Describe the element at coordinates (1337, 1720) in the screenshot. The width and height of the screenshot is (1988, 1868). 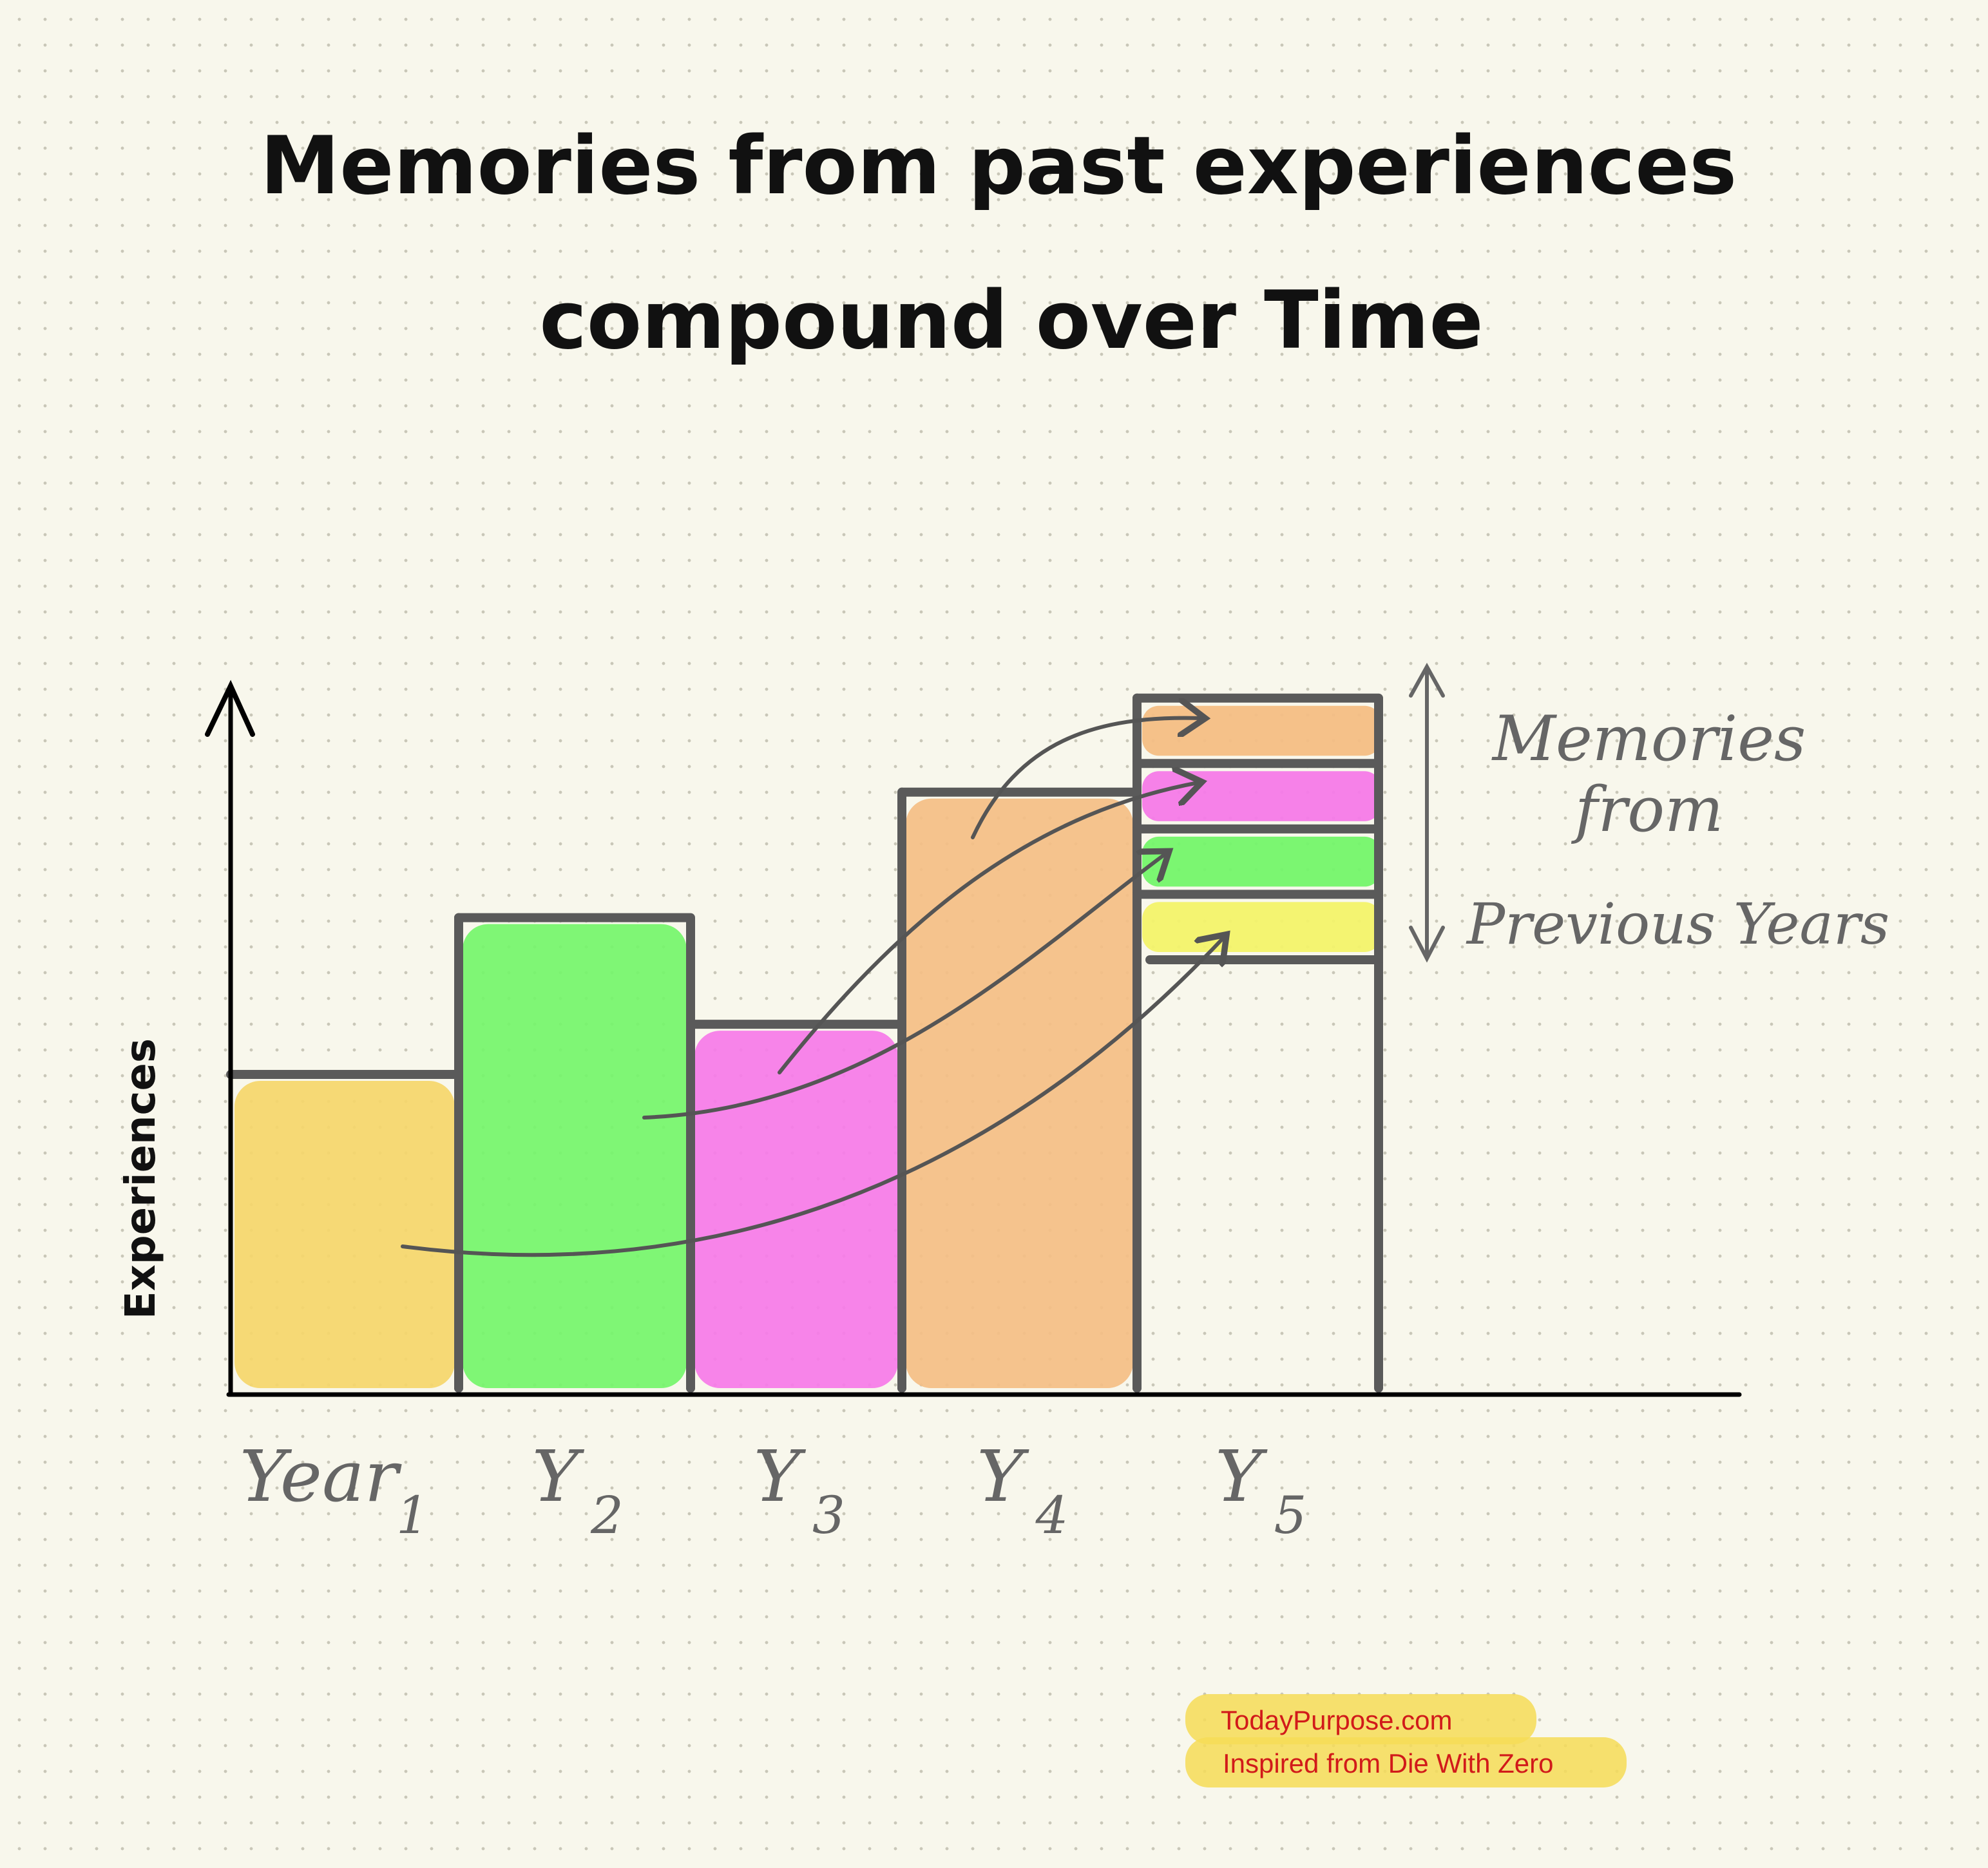
I see `credit-site: TodayPurpose.com` at that location.